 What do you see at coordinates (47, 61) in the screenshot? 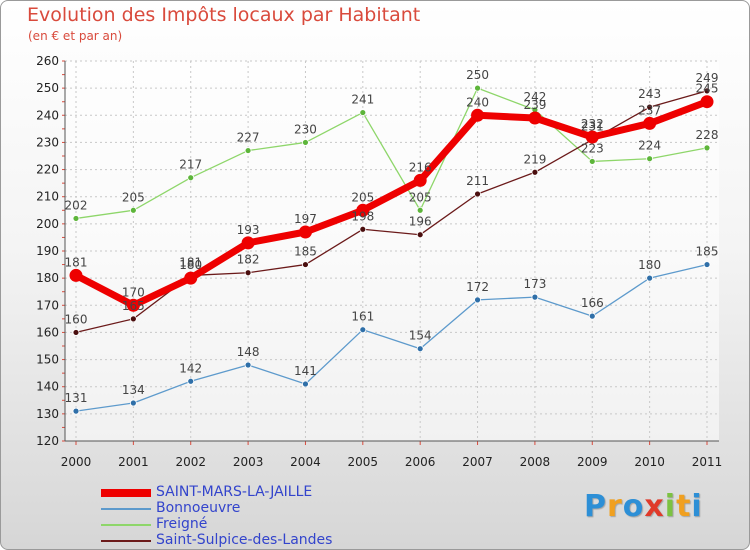
I see `y-tick-label: 260` at bounding box center [47, 61].